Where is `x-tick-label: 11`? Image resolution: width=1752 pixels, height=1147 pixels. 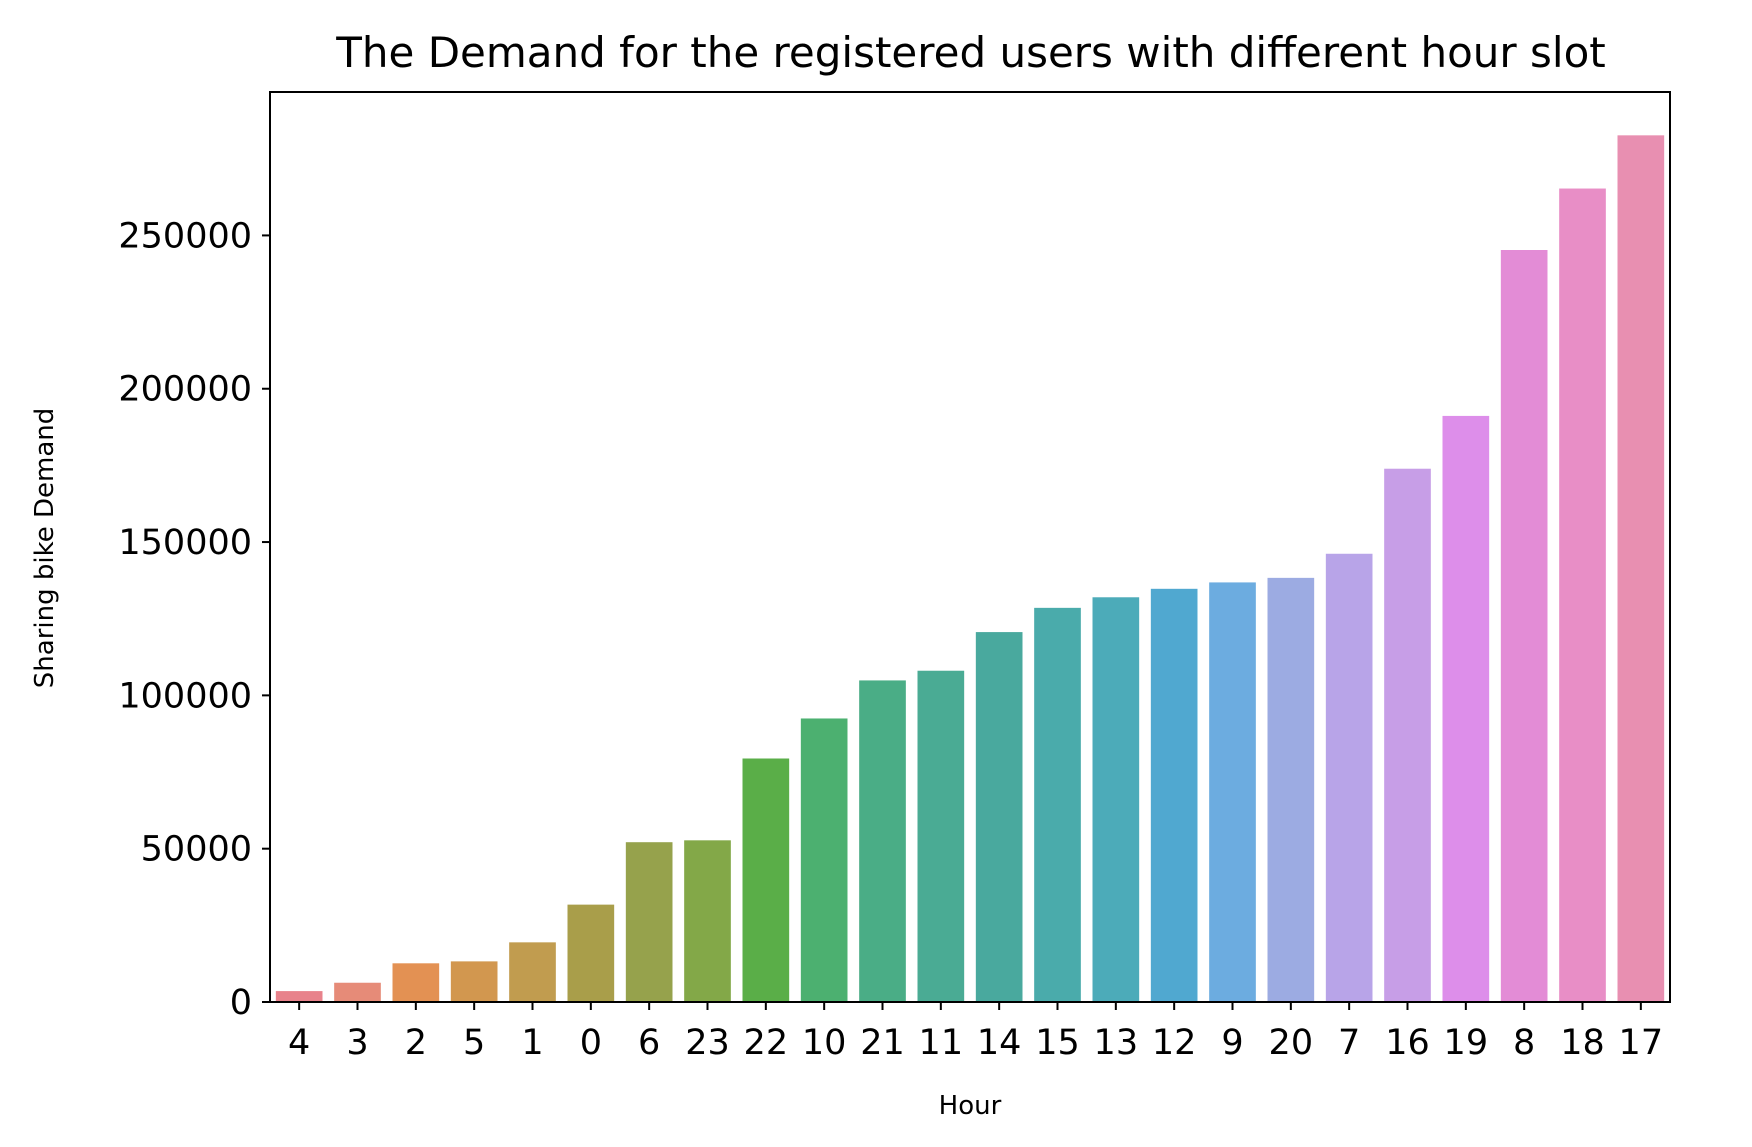
x-tick-label: 11 is located at coordinates (941, 1043).